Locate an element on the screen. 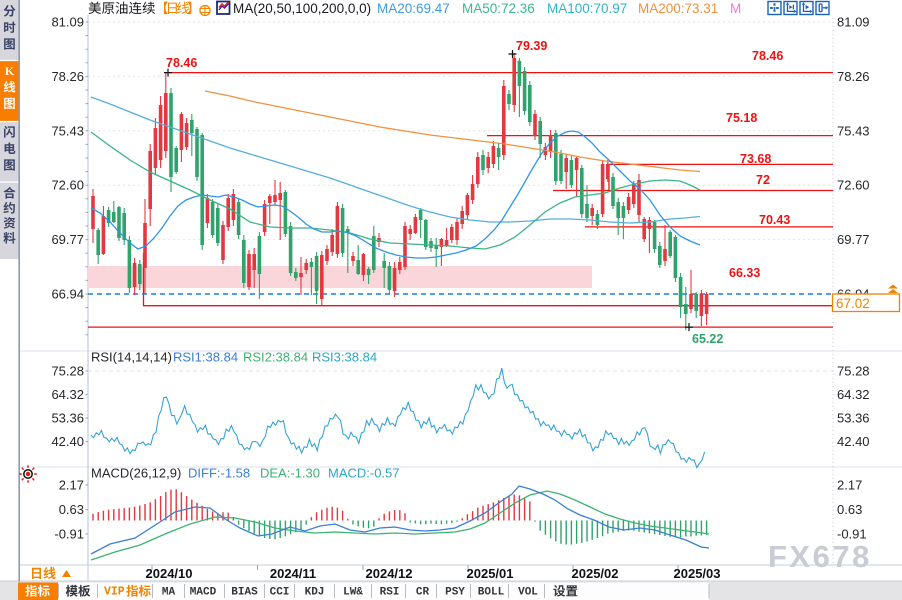 This screenshot has width=902, height=600. svg-text: MA(20,50,100,200,0,0) is located at coordinates (302, 8).